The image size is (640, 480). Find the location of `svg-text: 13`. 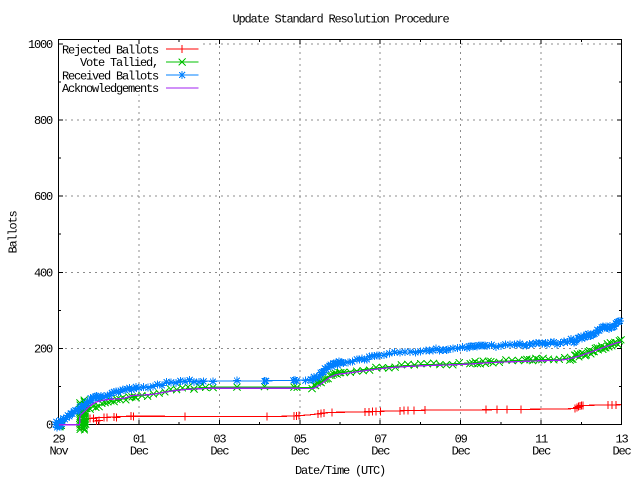

svg-text: 13 is located at coordinates (621, 440).